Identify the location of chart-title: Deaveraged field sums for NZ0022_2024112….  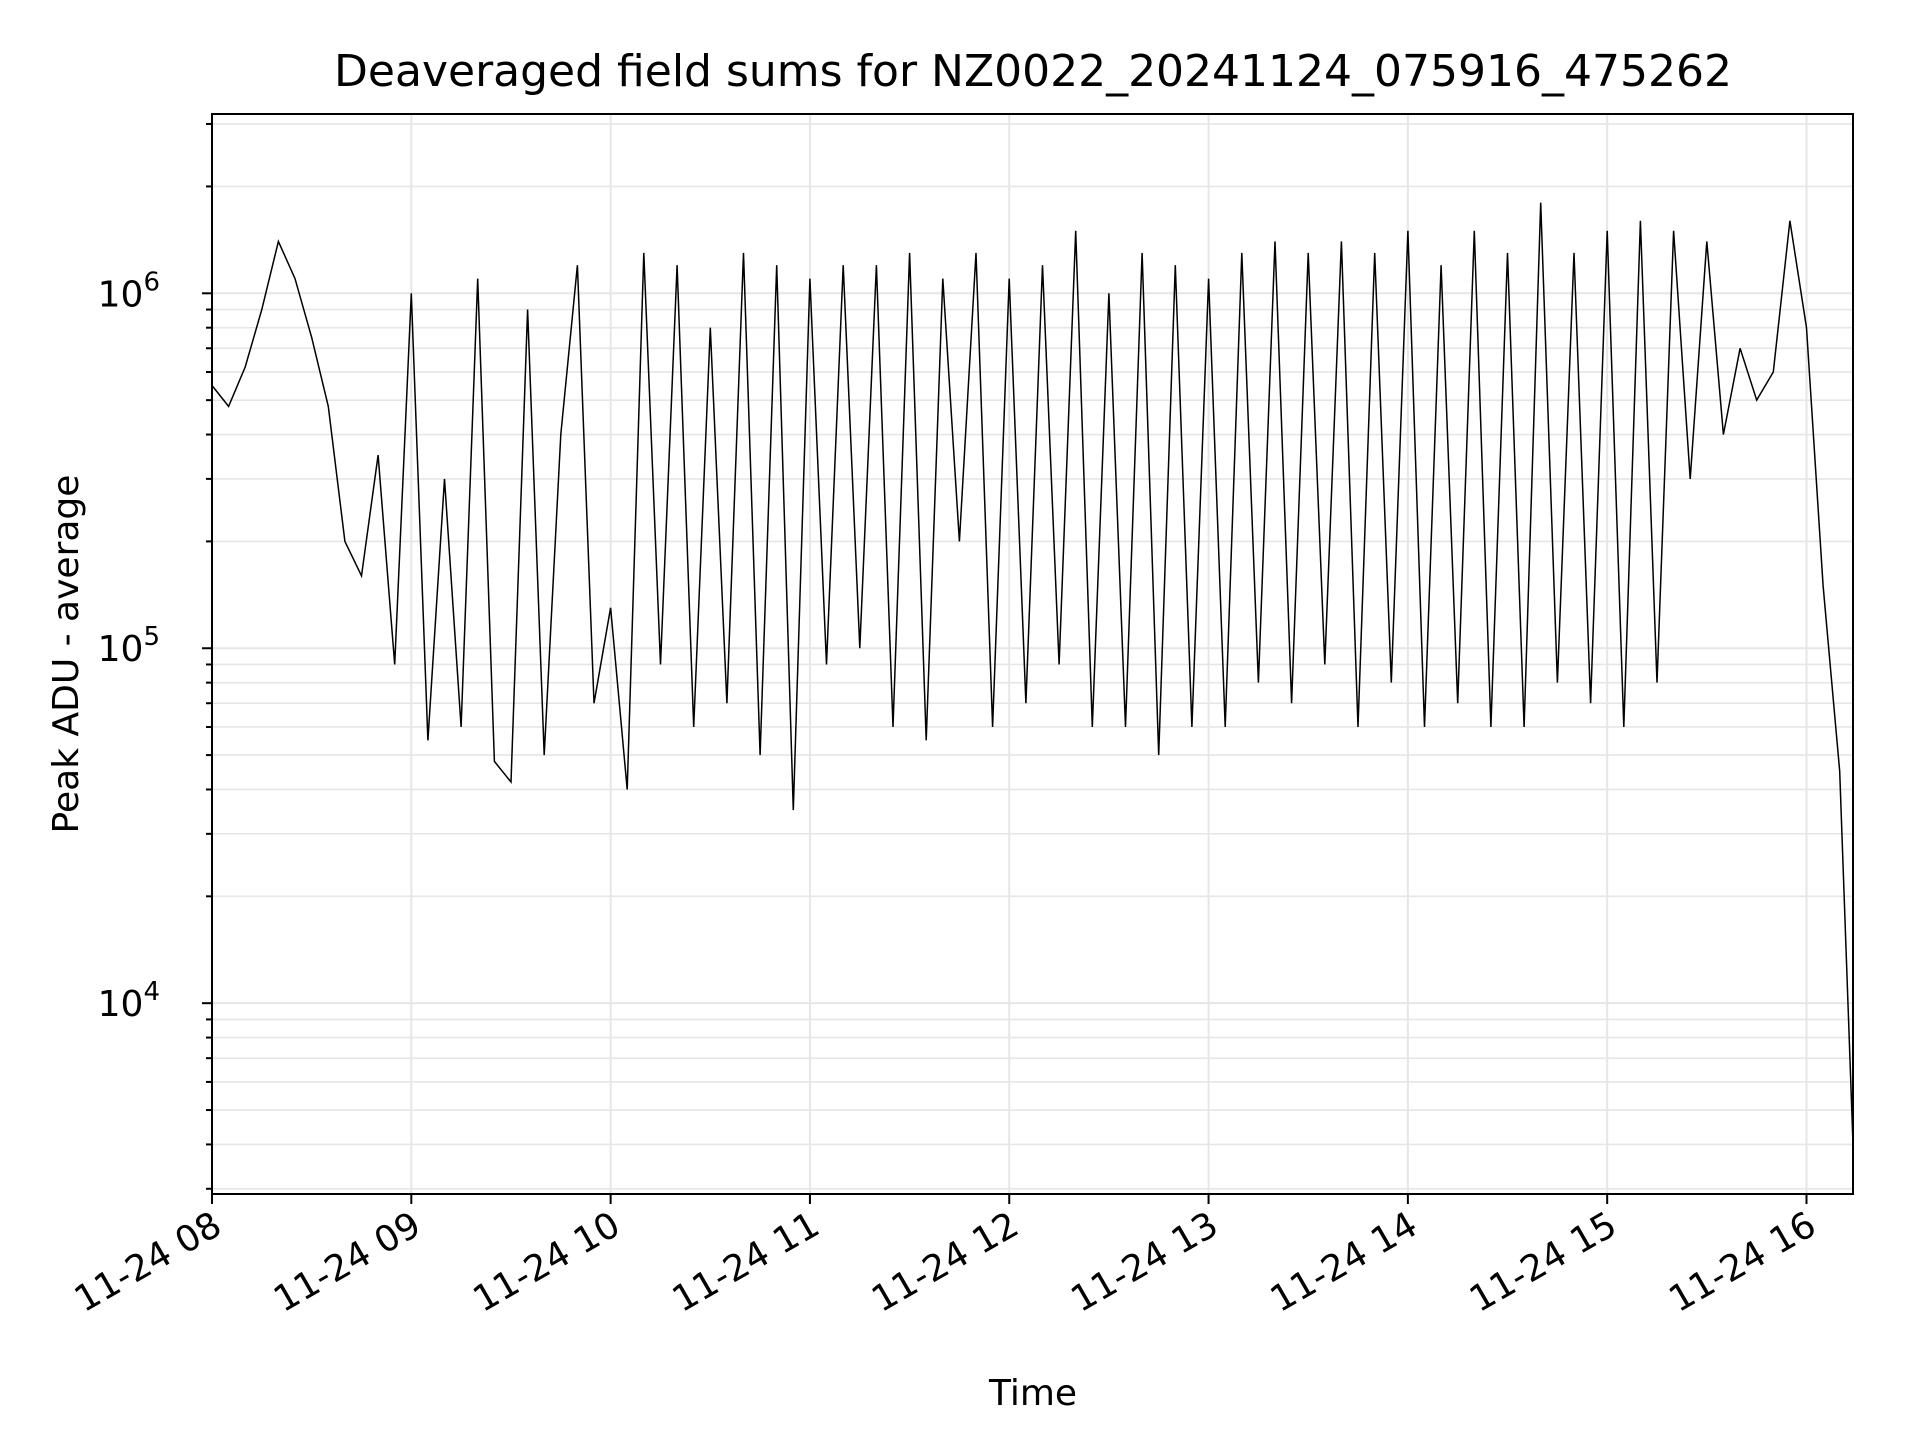
(1033, 71).